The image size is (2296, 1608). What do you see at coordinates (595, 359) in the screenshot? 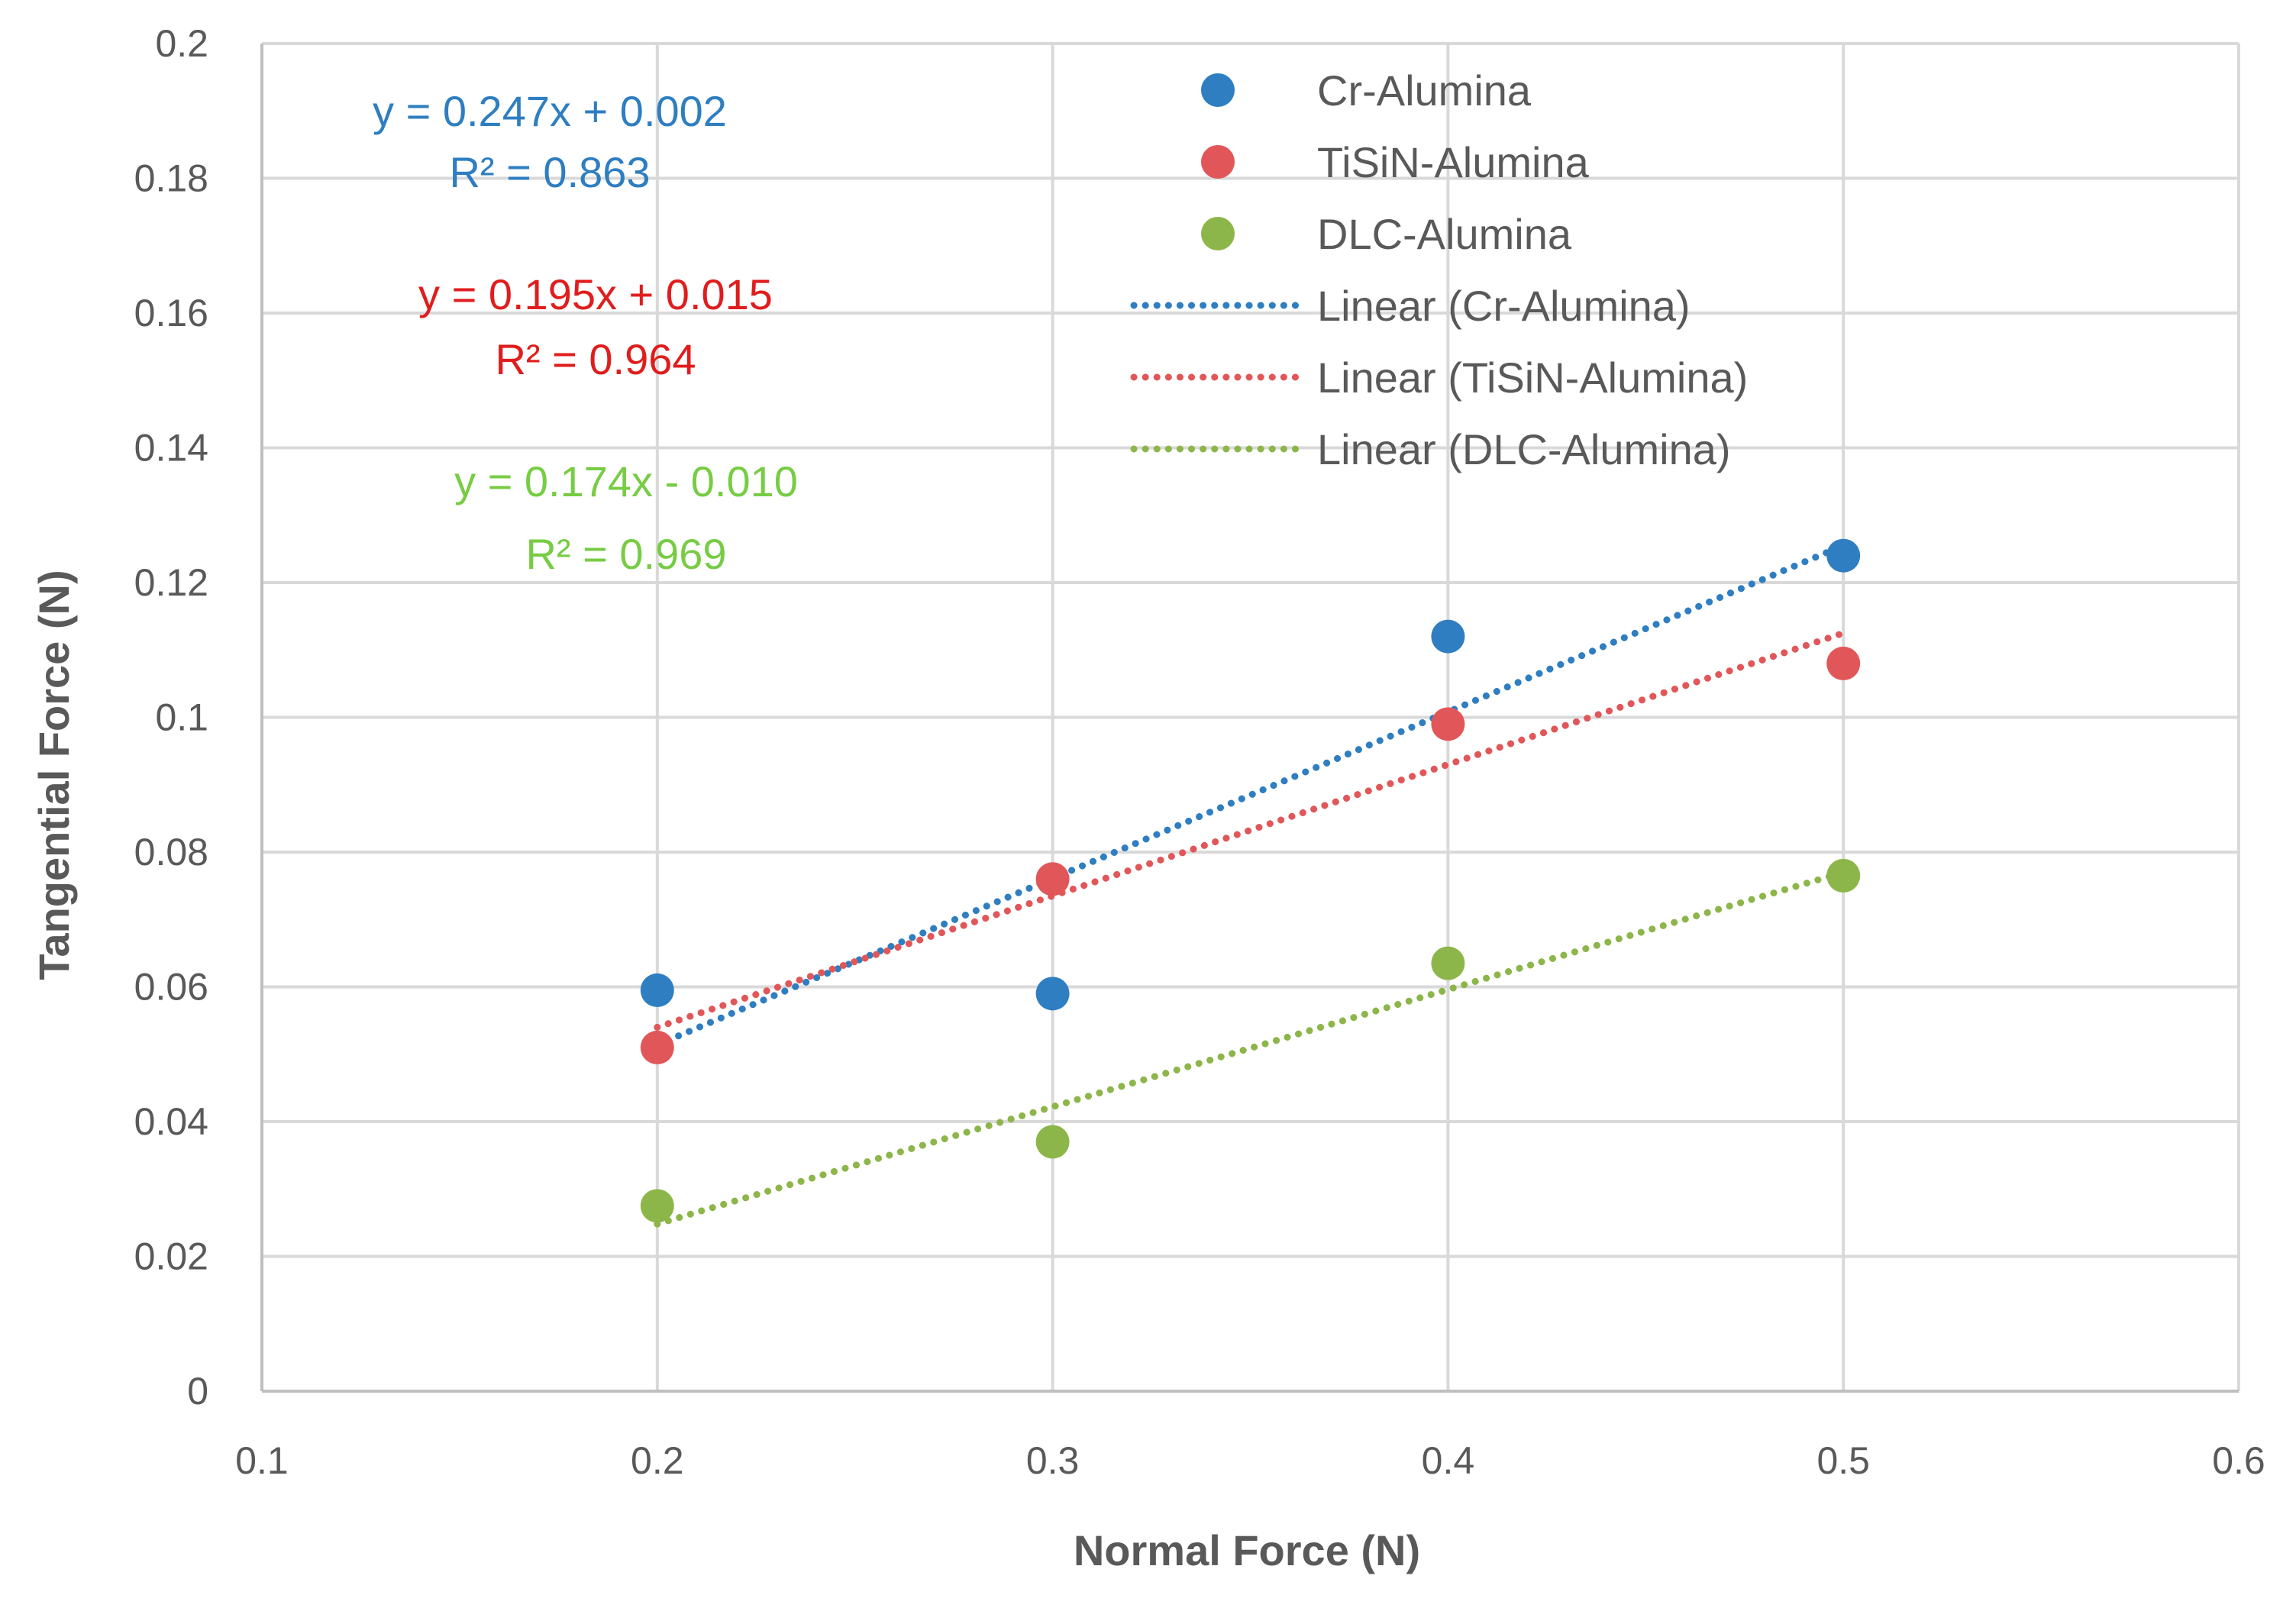
I see `trend-r-squared: R² = 0.964` at bounding box center [595, 359].